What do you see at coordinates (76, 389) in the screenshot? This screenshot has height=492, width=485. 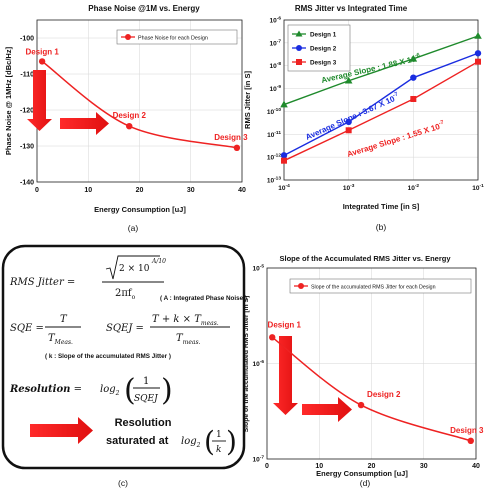 I see `resolution-eq-sign: =` at bounding box center [76, 389].